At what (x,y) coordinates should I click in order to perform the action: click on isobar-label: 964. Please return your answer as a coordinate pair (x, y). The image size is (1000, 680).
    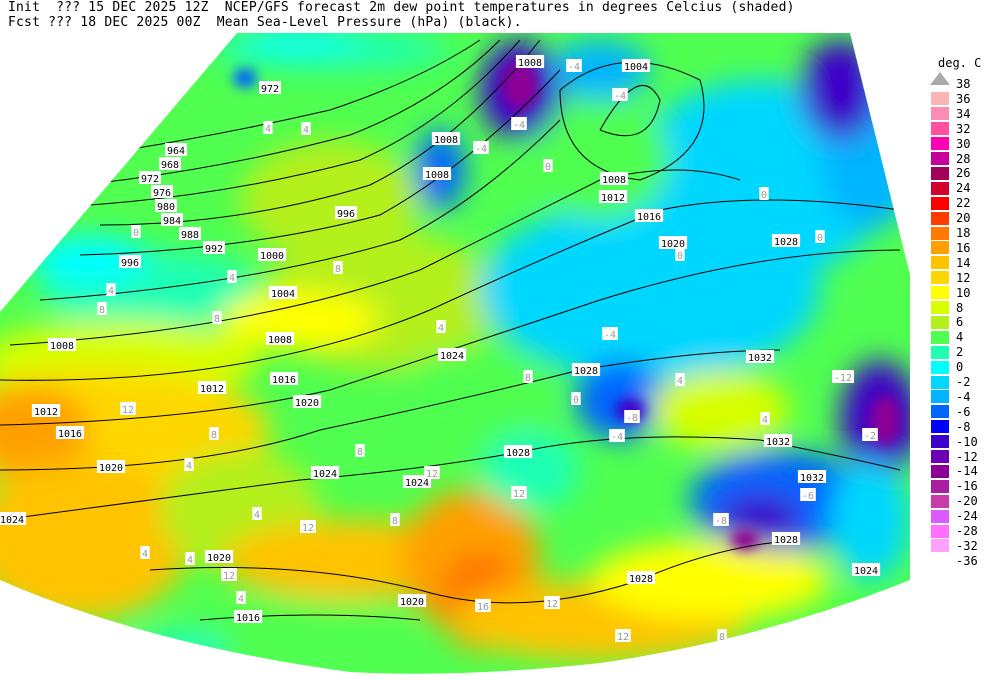
    Looking at the image, I should click on (176, 151).